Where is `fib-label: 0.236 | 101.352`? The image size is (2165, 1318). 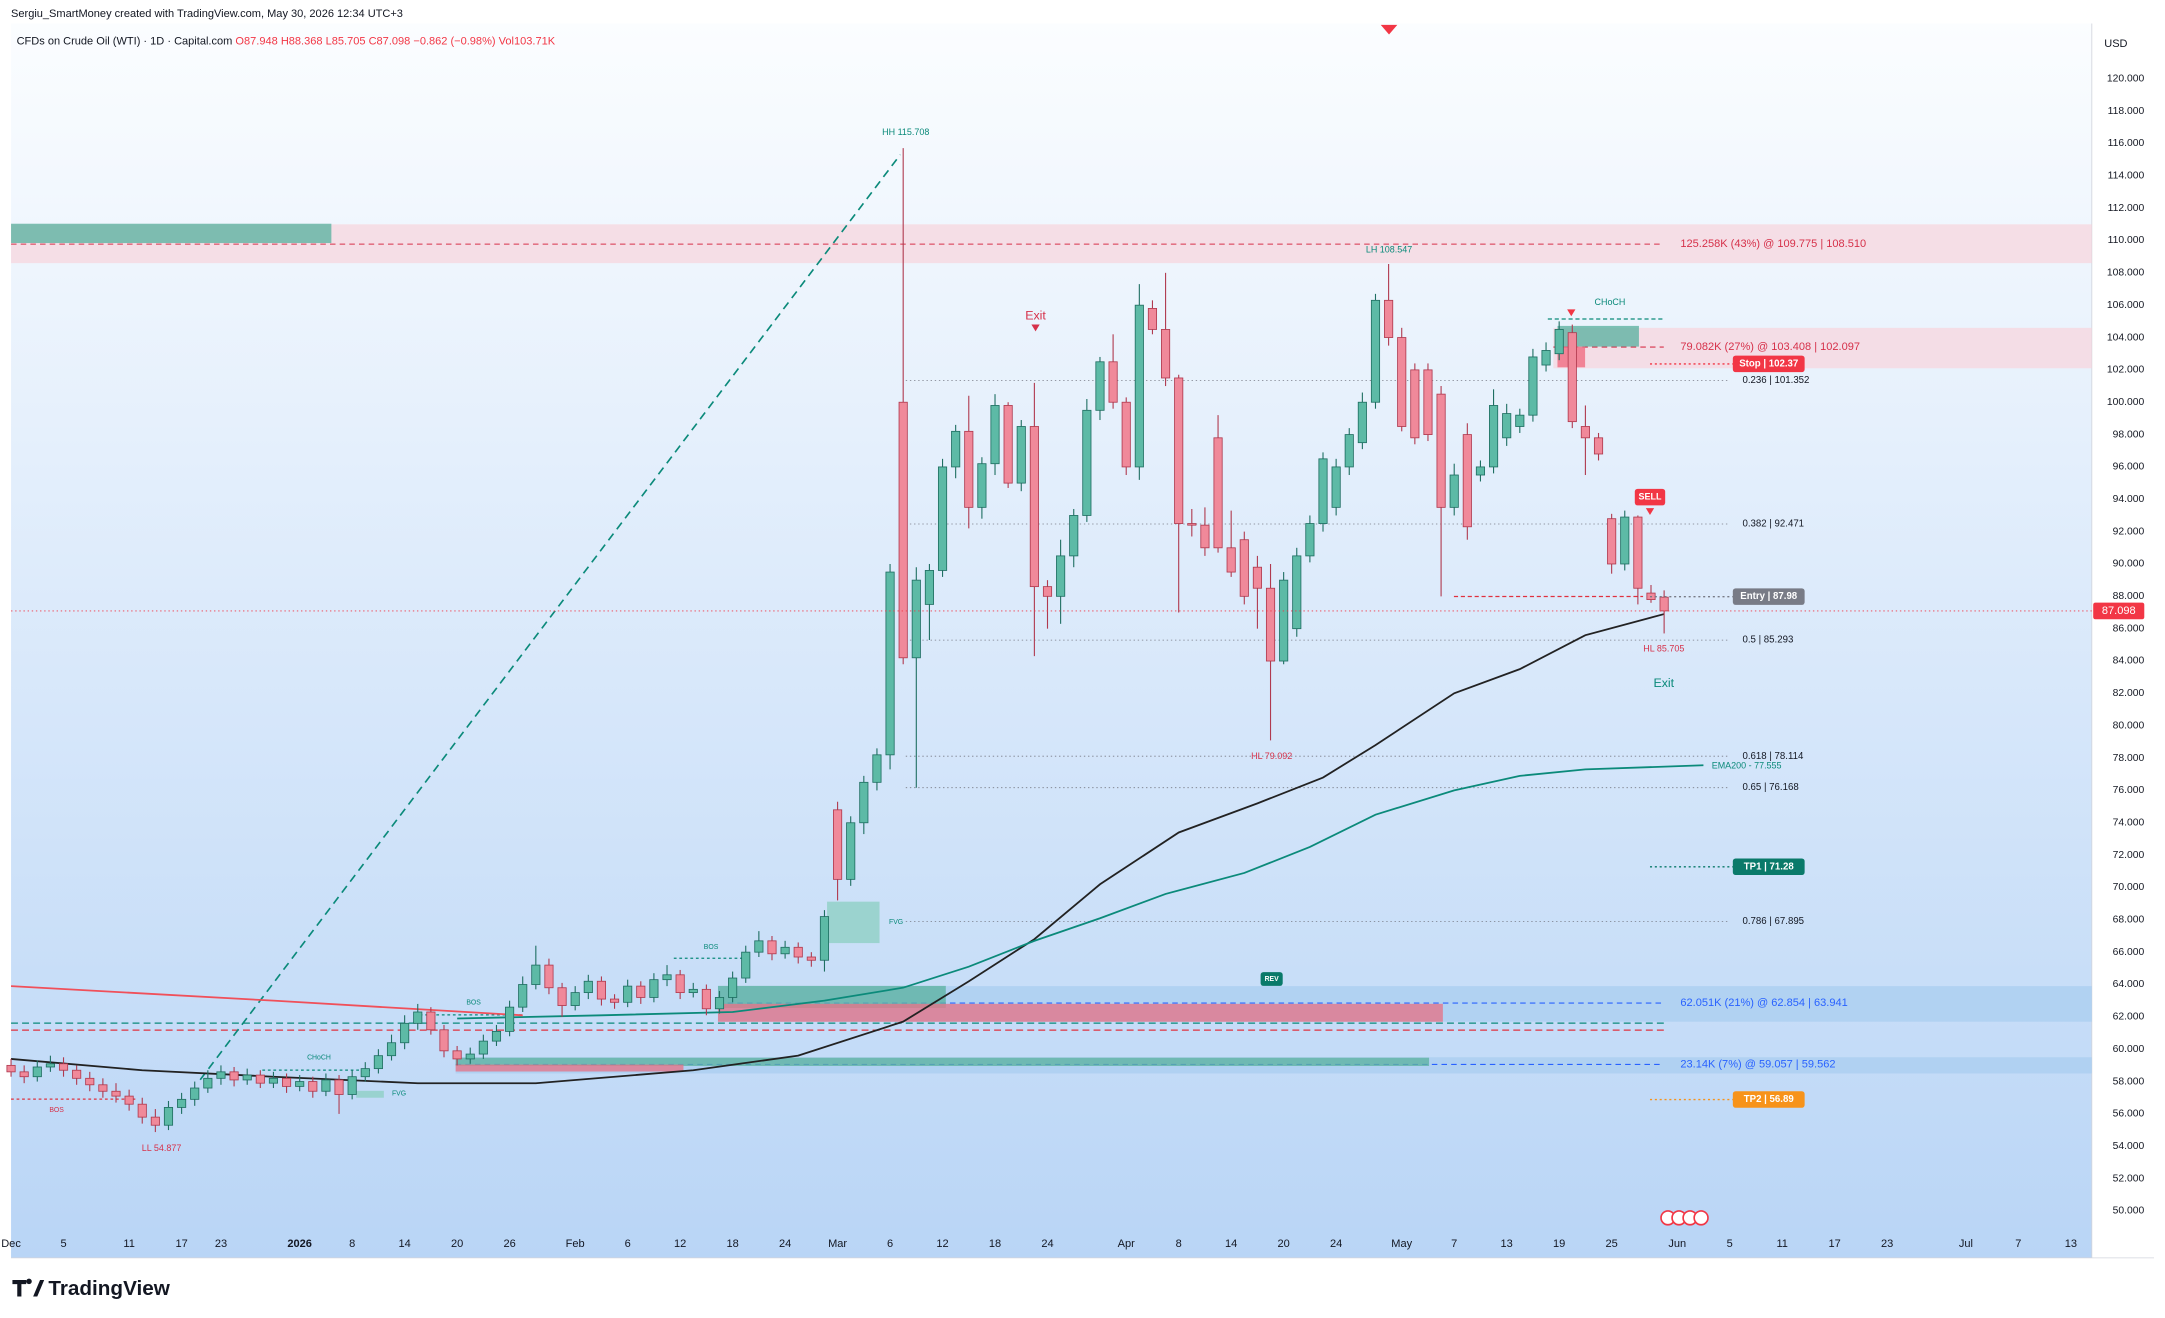
fib-label: 0.236 | 101.352 is located at coordinates (1775, 380).